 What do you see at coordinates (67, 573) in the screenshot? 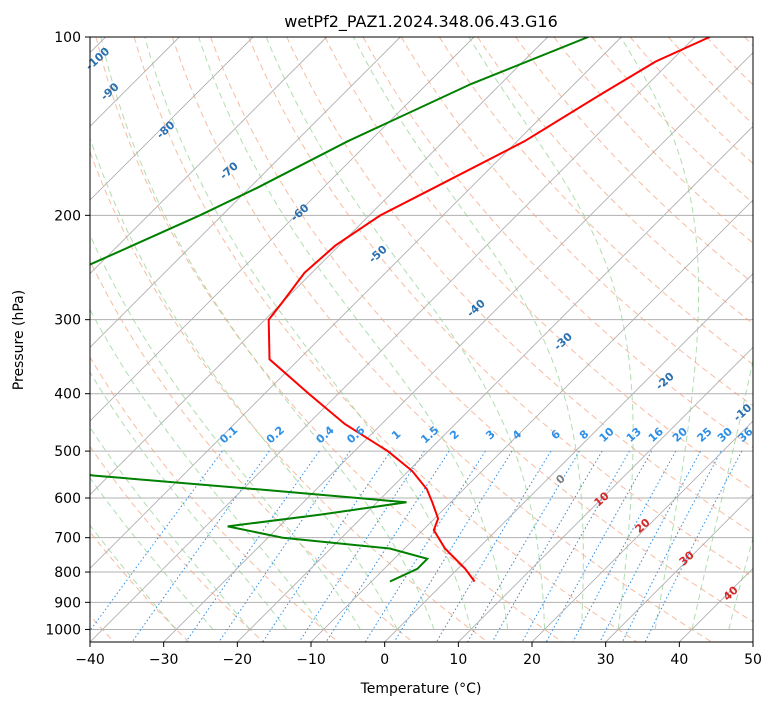
I see `y-tick-label: 800` at bounding box center [67, 573].